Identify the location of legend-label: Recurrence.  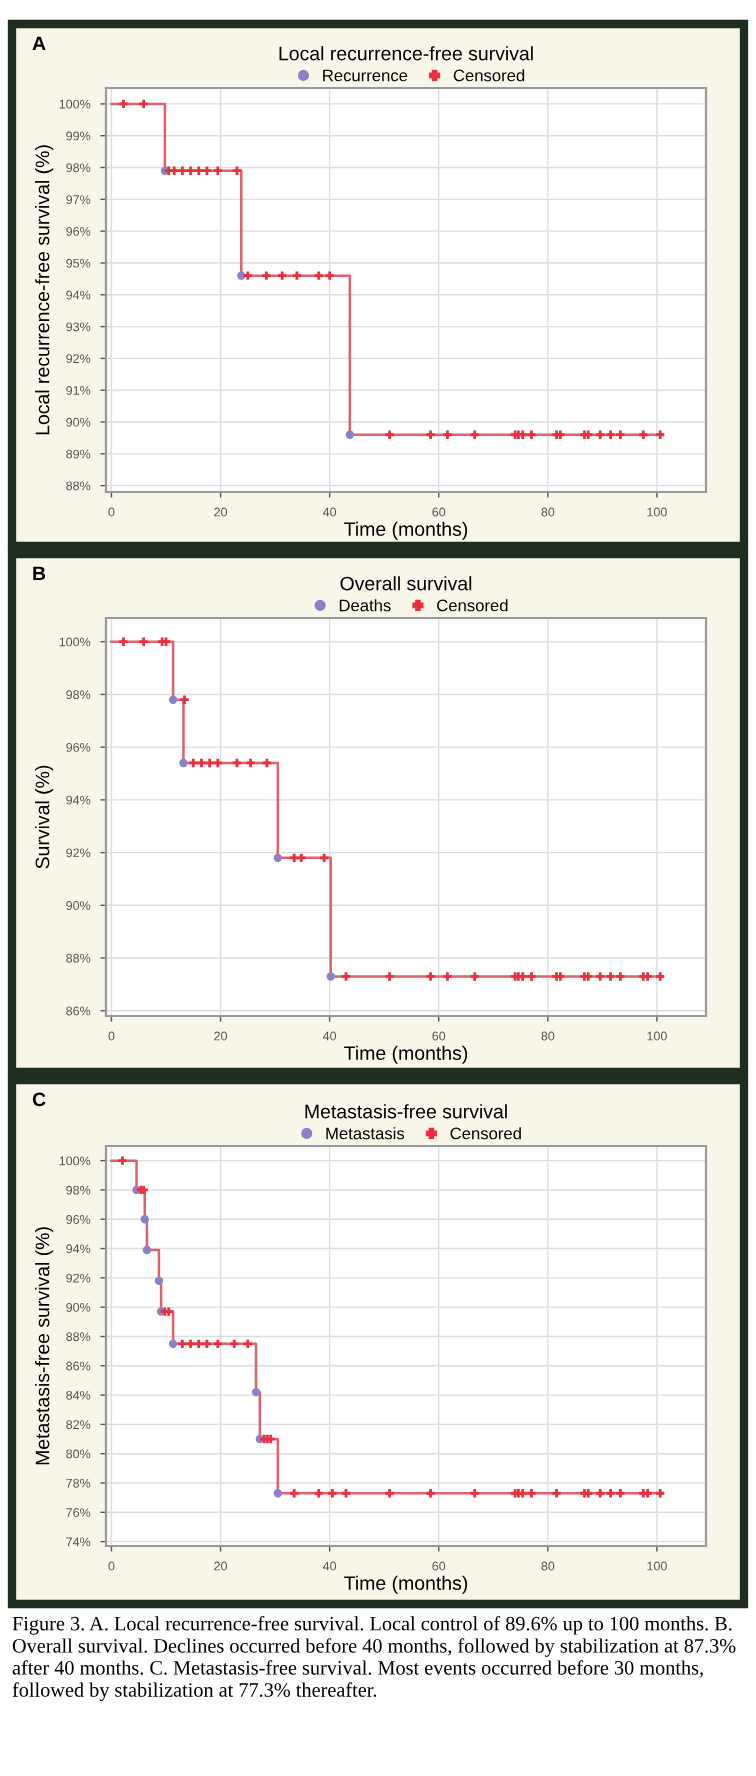
(365, 75).